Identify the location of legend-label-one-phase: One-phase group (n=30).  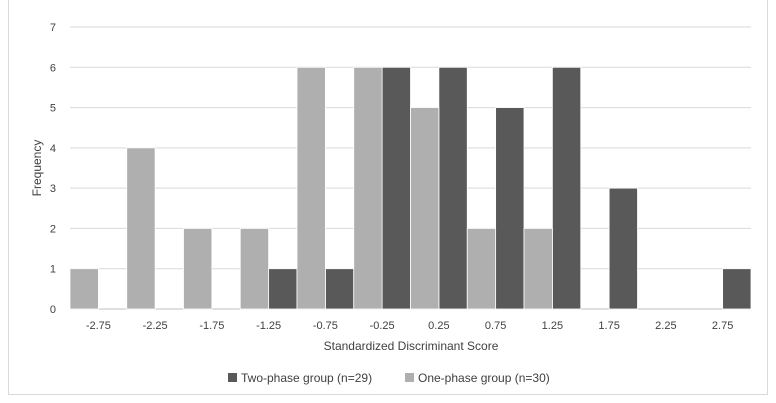
(484, 378).